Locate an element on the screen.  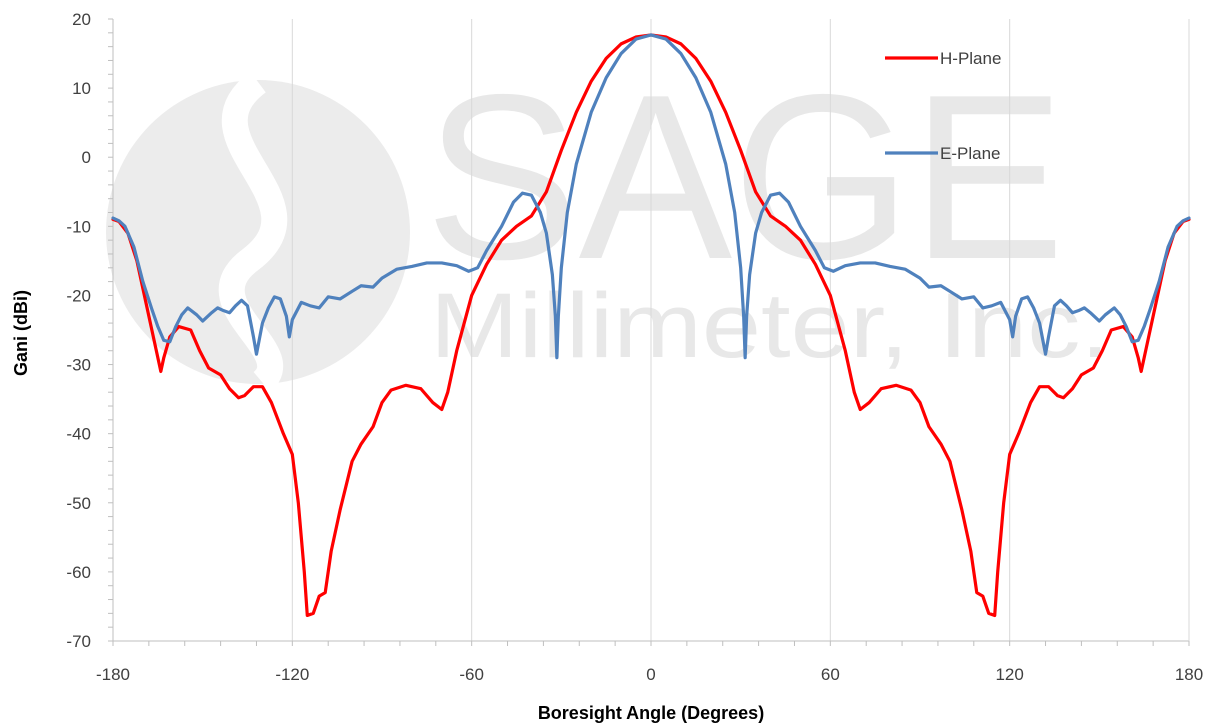
y-tick-label: 20 is located at coordinates (81, 19).